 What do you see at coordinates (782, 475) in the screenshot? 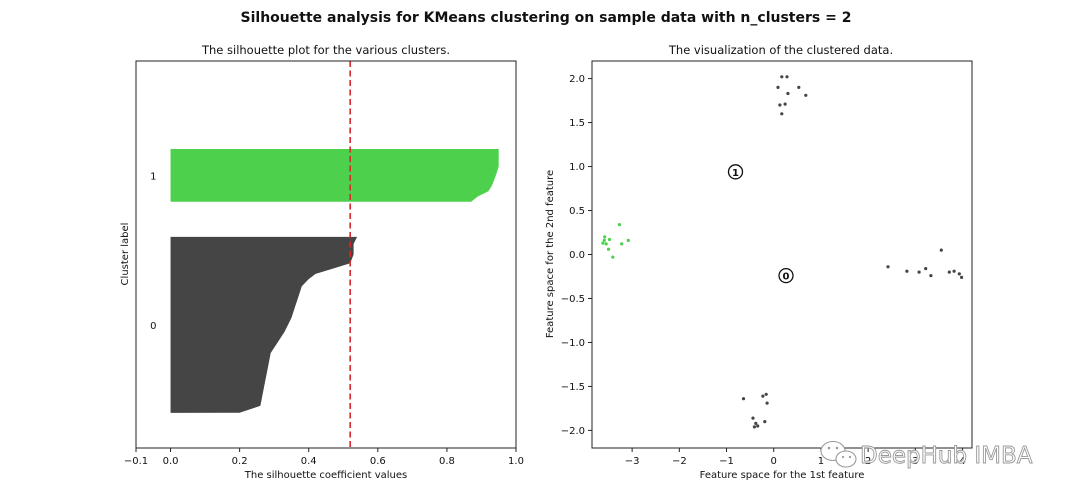
I see `scatter-x-axis-label: Feature space for the 1st feature` at bounding box center [782, 475].